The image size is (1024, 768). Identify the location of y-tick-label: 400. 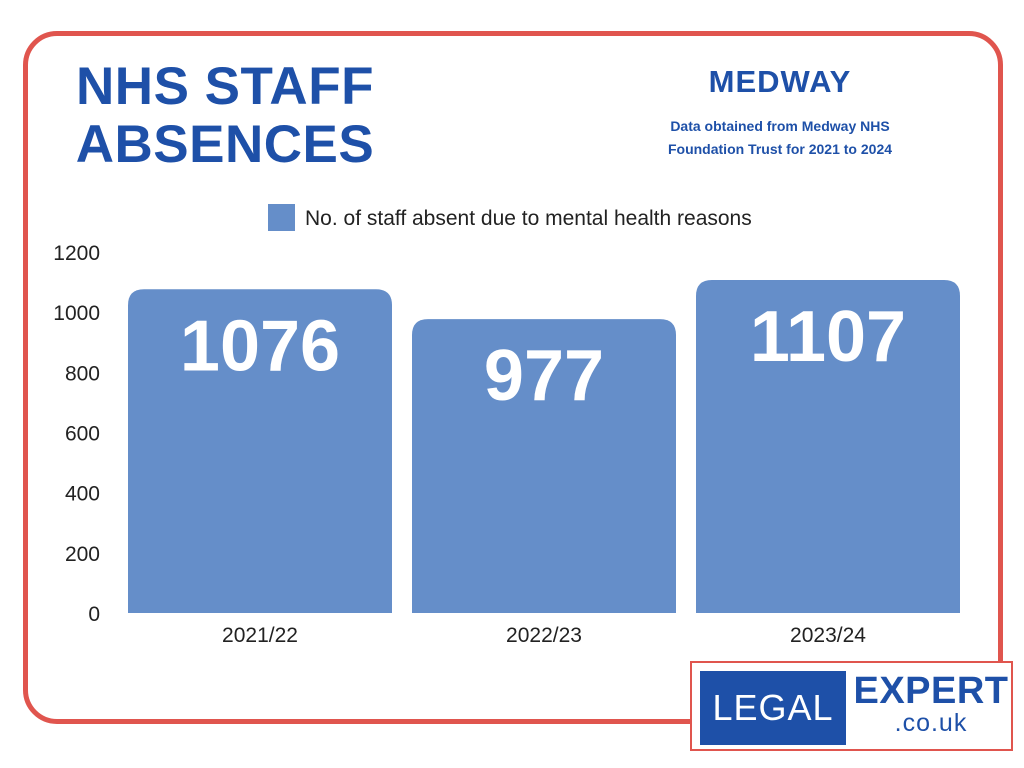
(82, 494).